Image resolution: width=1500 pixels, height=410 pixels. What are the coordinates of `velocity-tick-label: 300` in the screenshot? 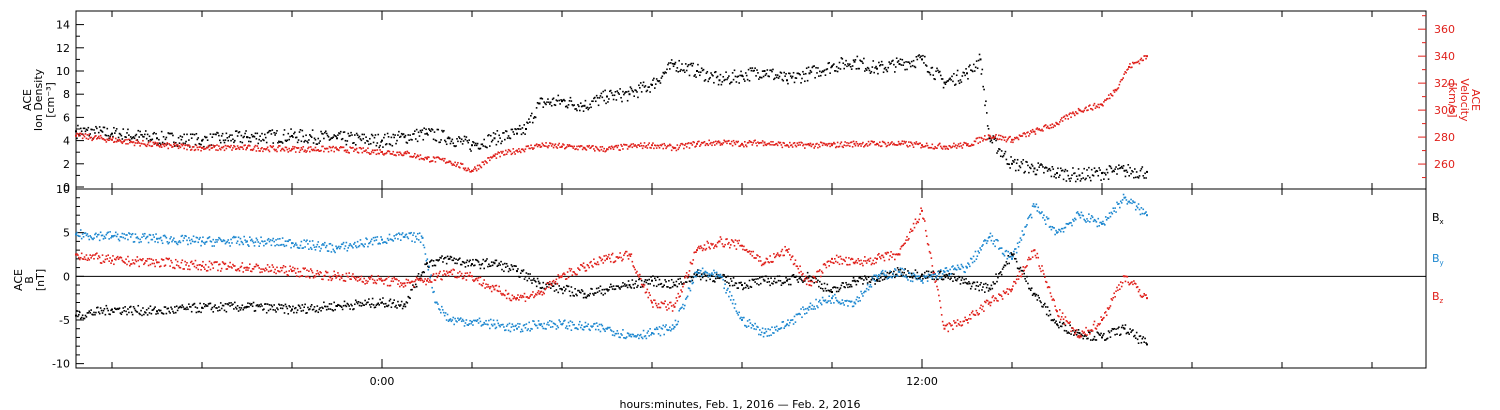 It's located at (1444, 110).